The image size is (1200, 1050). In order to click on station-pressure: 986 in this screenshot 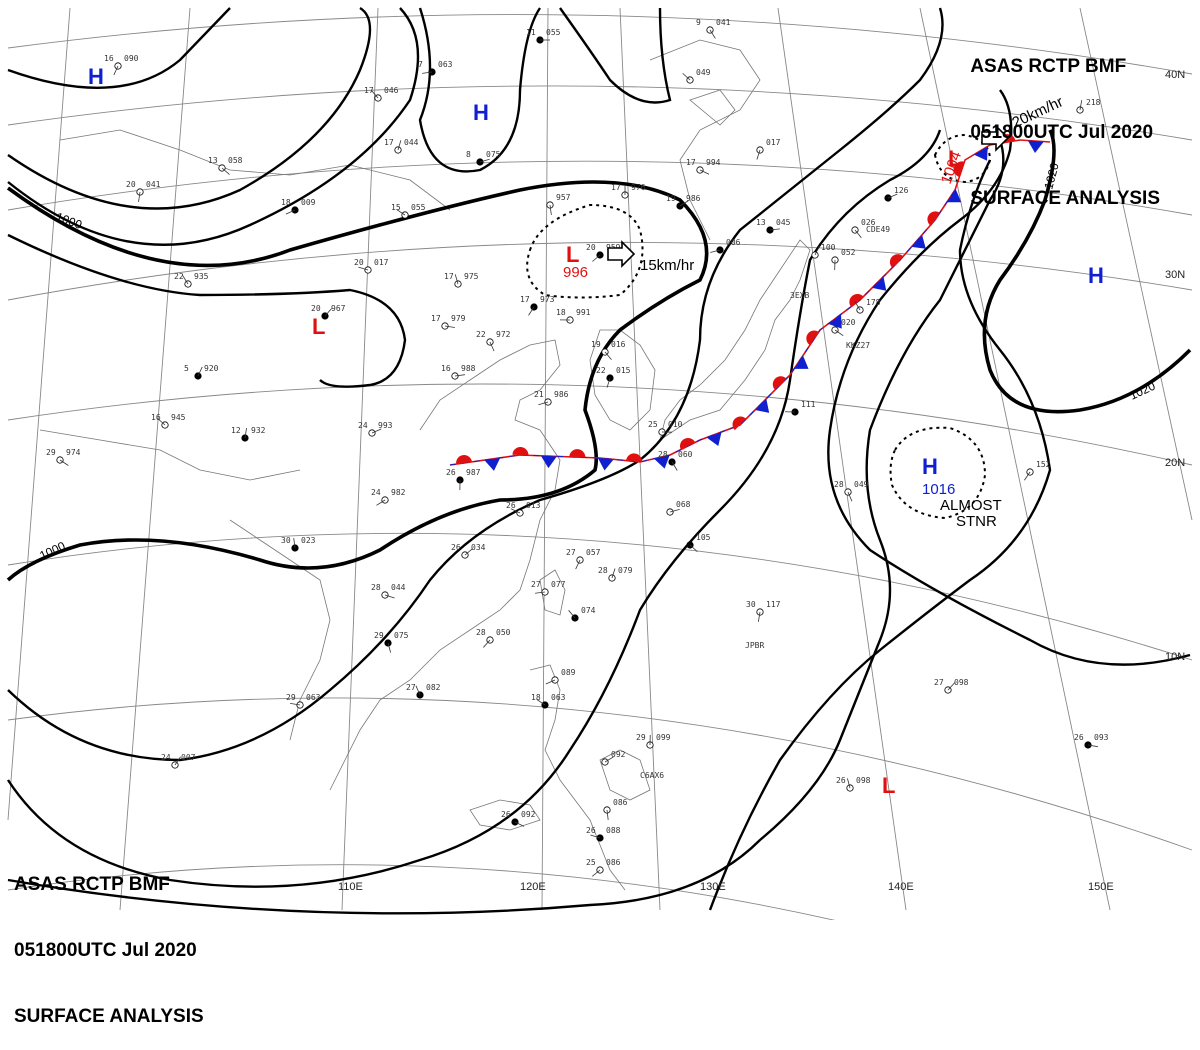, I will do `click(561, 394)`.